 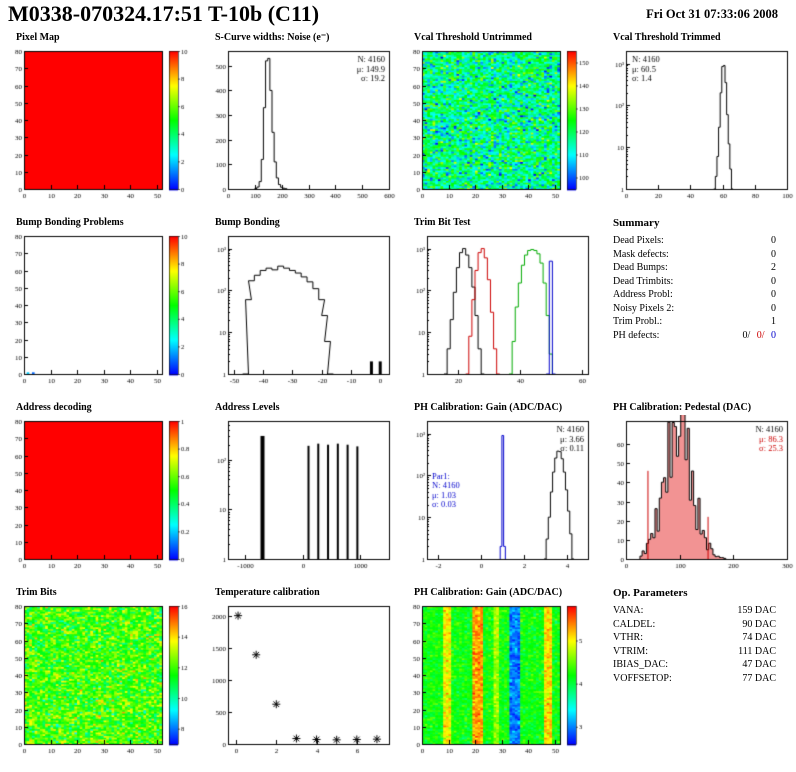 I want to click on plot-title-bump-problems: Bump Bonding Problems, so click(x=70, y=222).